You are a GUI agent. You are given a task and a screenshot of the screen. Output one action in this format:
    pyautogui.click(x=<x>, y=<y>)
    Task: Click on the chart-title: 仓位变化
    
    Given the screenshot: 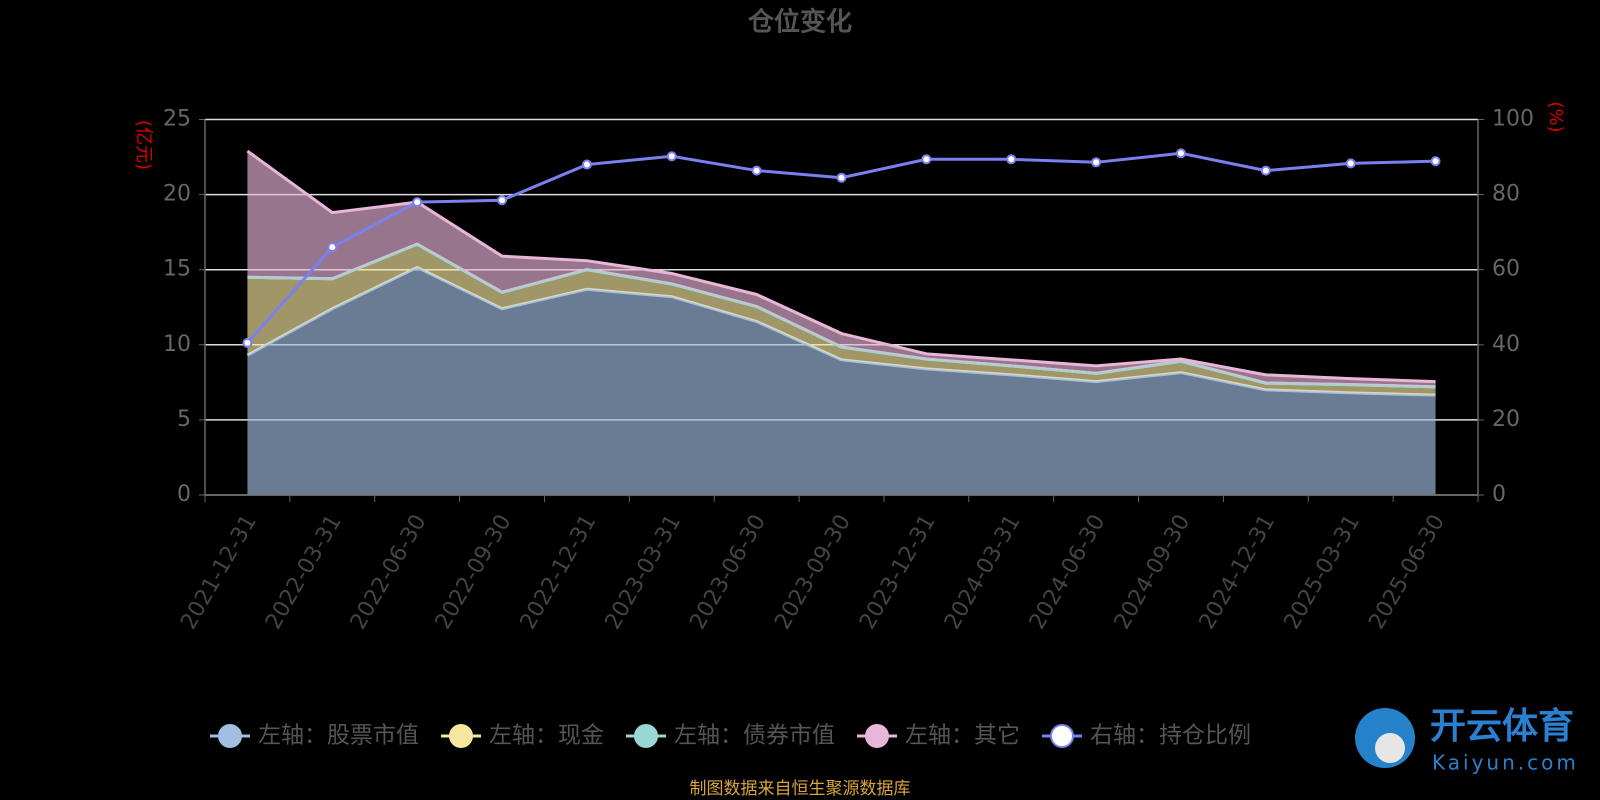 What is the action you would take?
    pyautogui.click(x=799, y=22)
    